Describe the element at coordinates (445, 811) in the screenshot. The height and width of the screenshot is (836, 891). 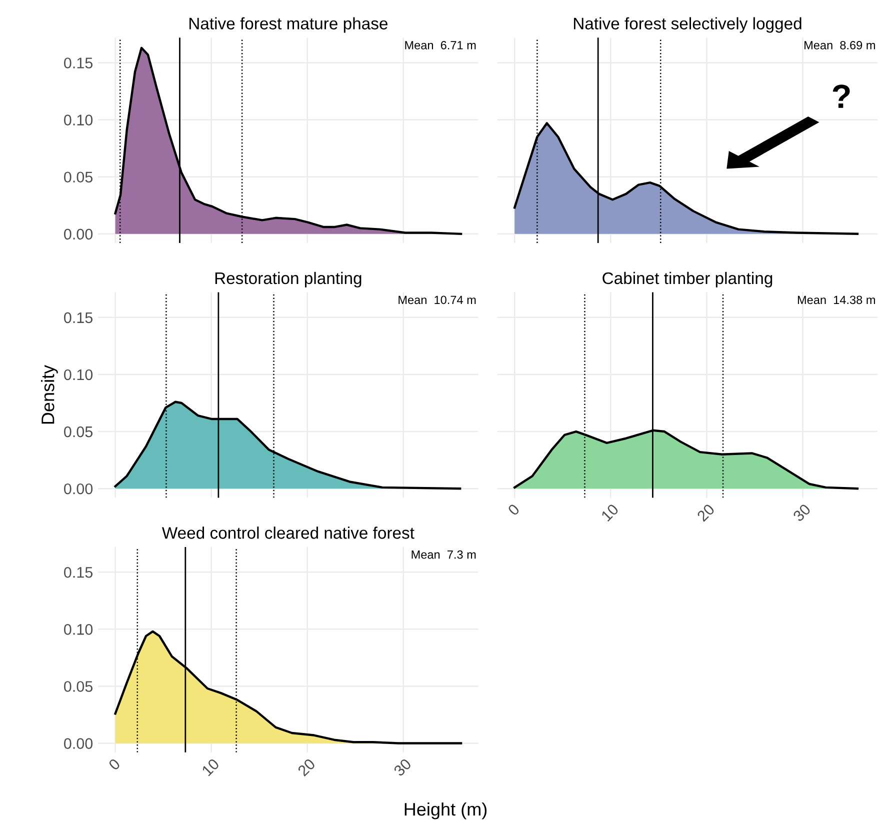
I see `x-axis-title: Height (m)` at that location.